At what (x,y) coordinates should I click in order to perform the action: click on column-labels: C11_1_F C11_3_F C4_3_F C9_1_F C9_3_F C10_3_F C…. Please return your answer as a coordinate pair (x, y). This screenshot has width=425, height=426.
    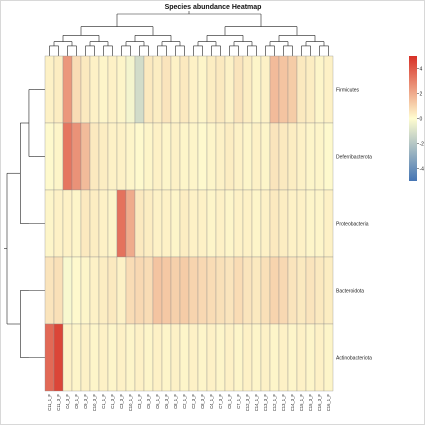
    Looking at the image, I should click on (189, 403).